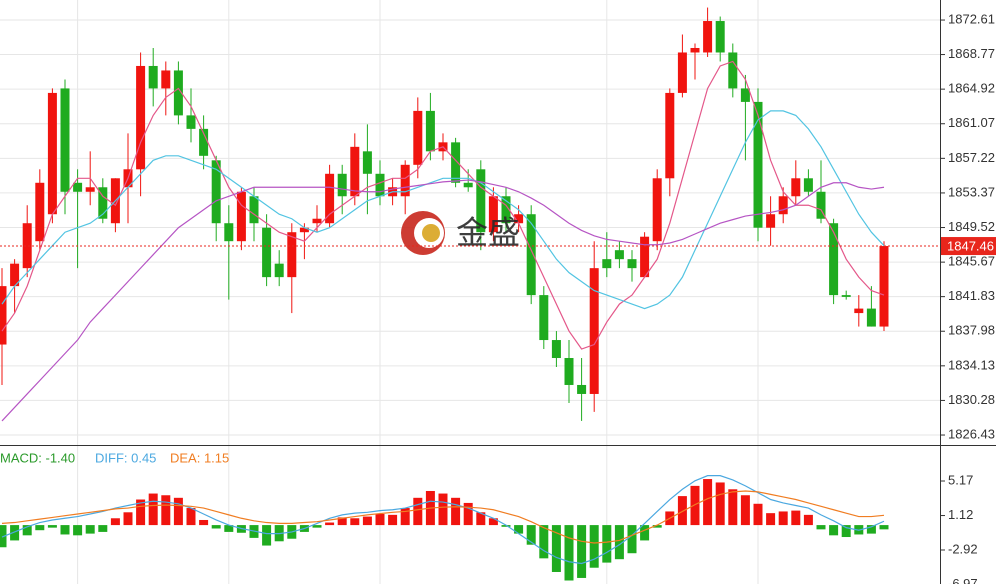 This screenshot has width=996, height=584. I want to click on y-tick-label: 1845.67, so click(971, 261).